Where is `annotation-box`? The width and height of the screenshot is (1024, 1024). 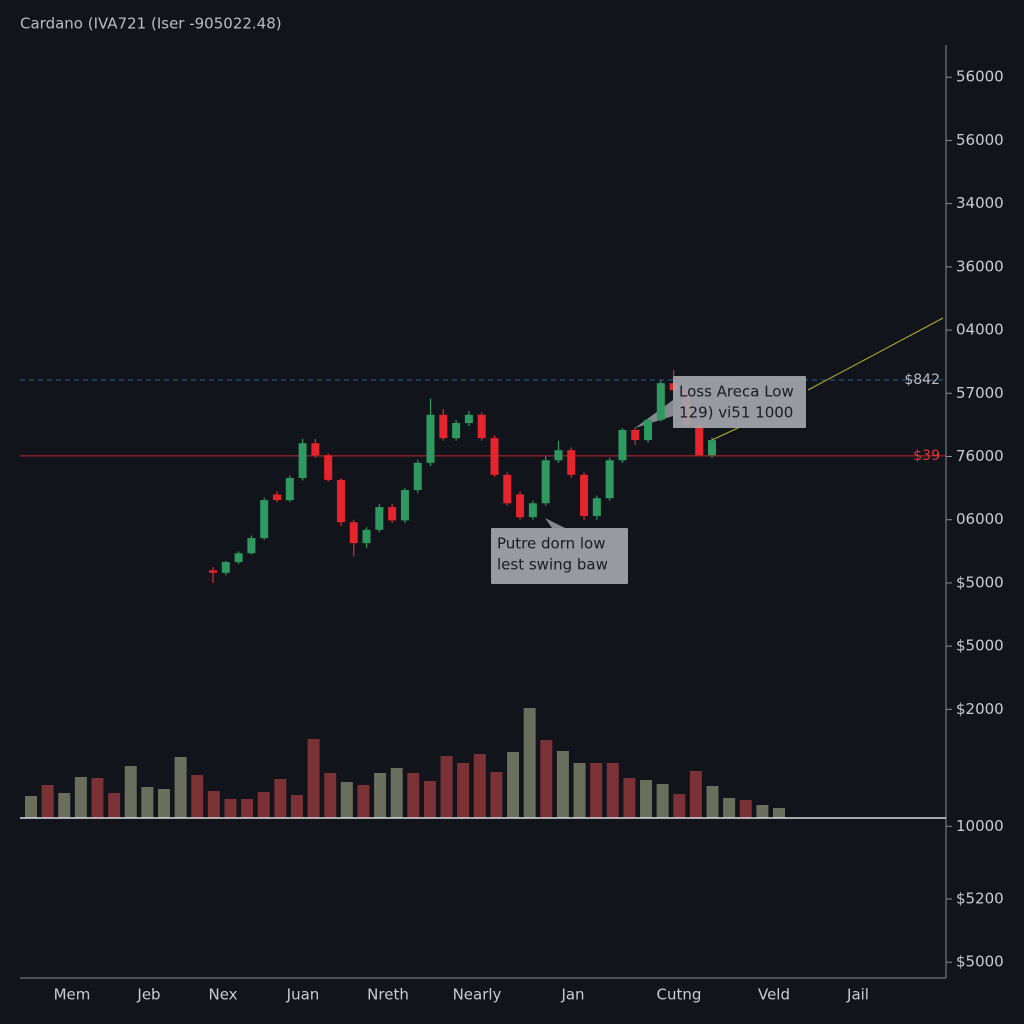
annotation-box is located at coordinates (559, 556).